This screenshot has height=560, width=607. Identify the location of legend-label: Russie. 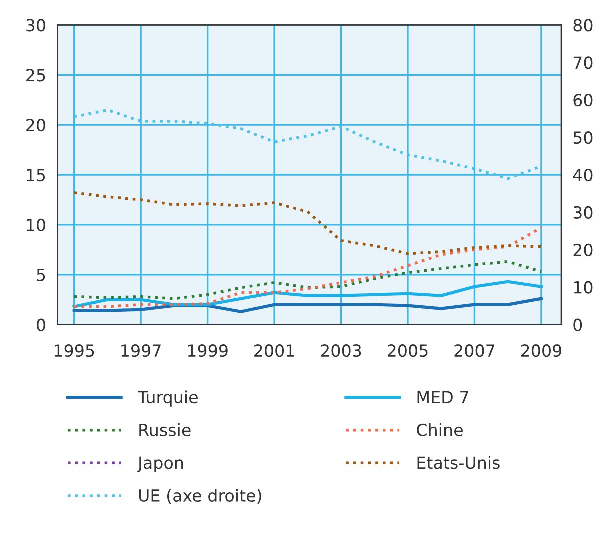
(165, 430).